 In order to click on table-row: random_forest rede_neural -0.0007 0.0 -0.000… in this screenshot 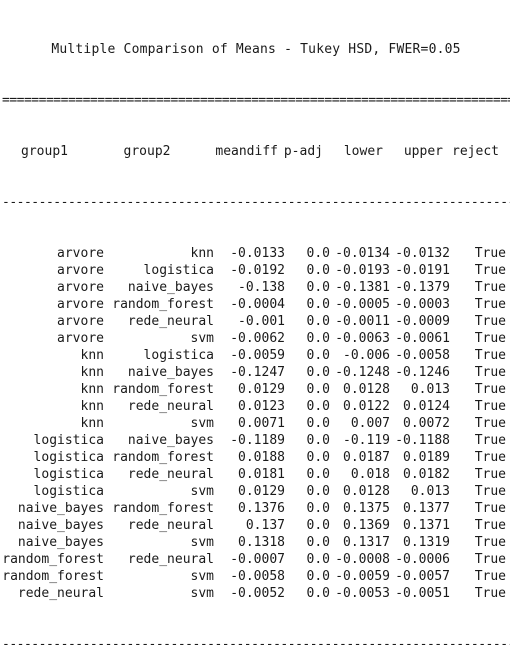, I will do `click(256, 559)`.